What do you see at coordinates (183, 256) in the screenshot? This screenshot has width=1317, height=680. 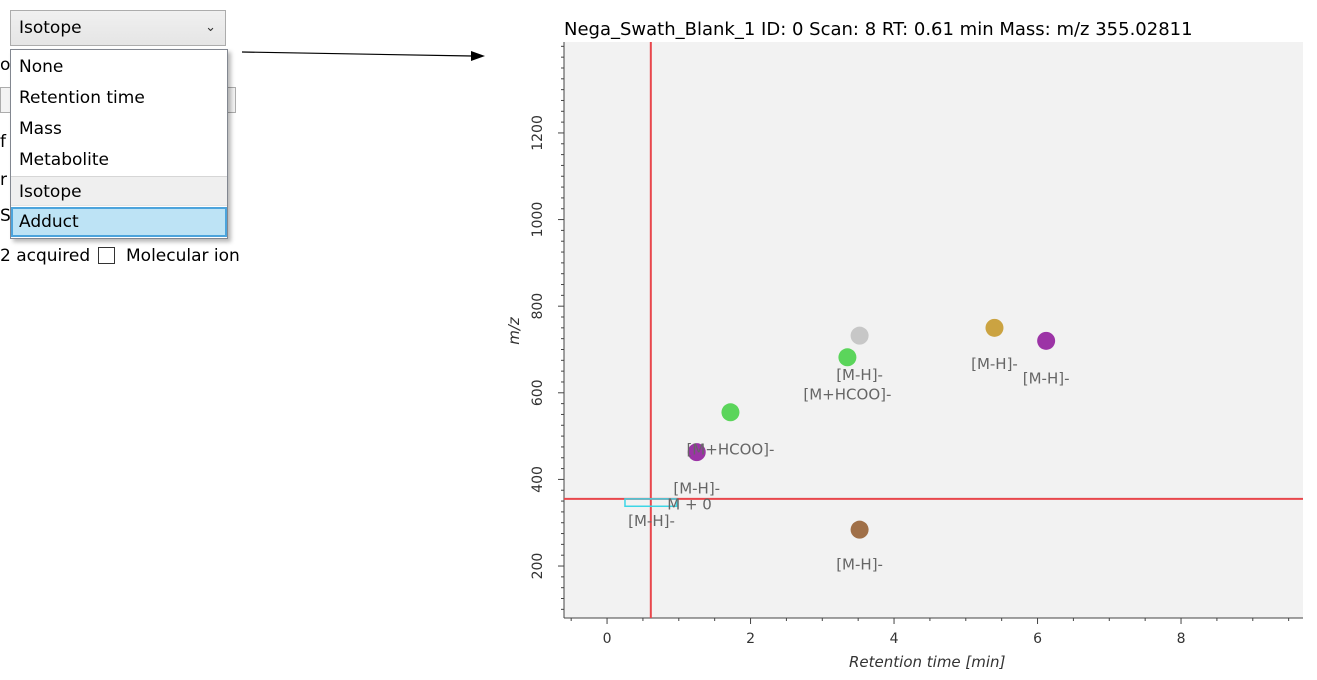 I see `molecular-ion-label: Molecular ion` at bounding box center [183, 256].